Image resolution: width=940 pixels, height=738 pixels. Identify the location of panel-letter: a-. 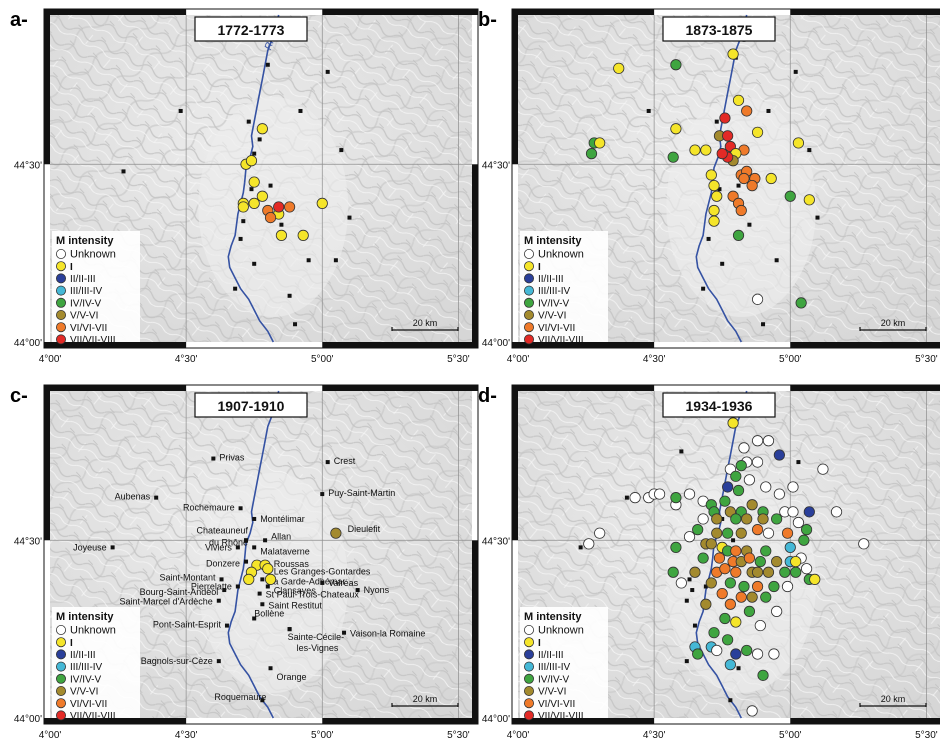
(19, 20).